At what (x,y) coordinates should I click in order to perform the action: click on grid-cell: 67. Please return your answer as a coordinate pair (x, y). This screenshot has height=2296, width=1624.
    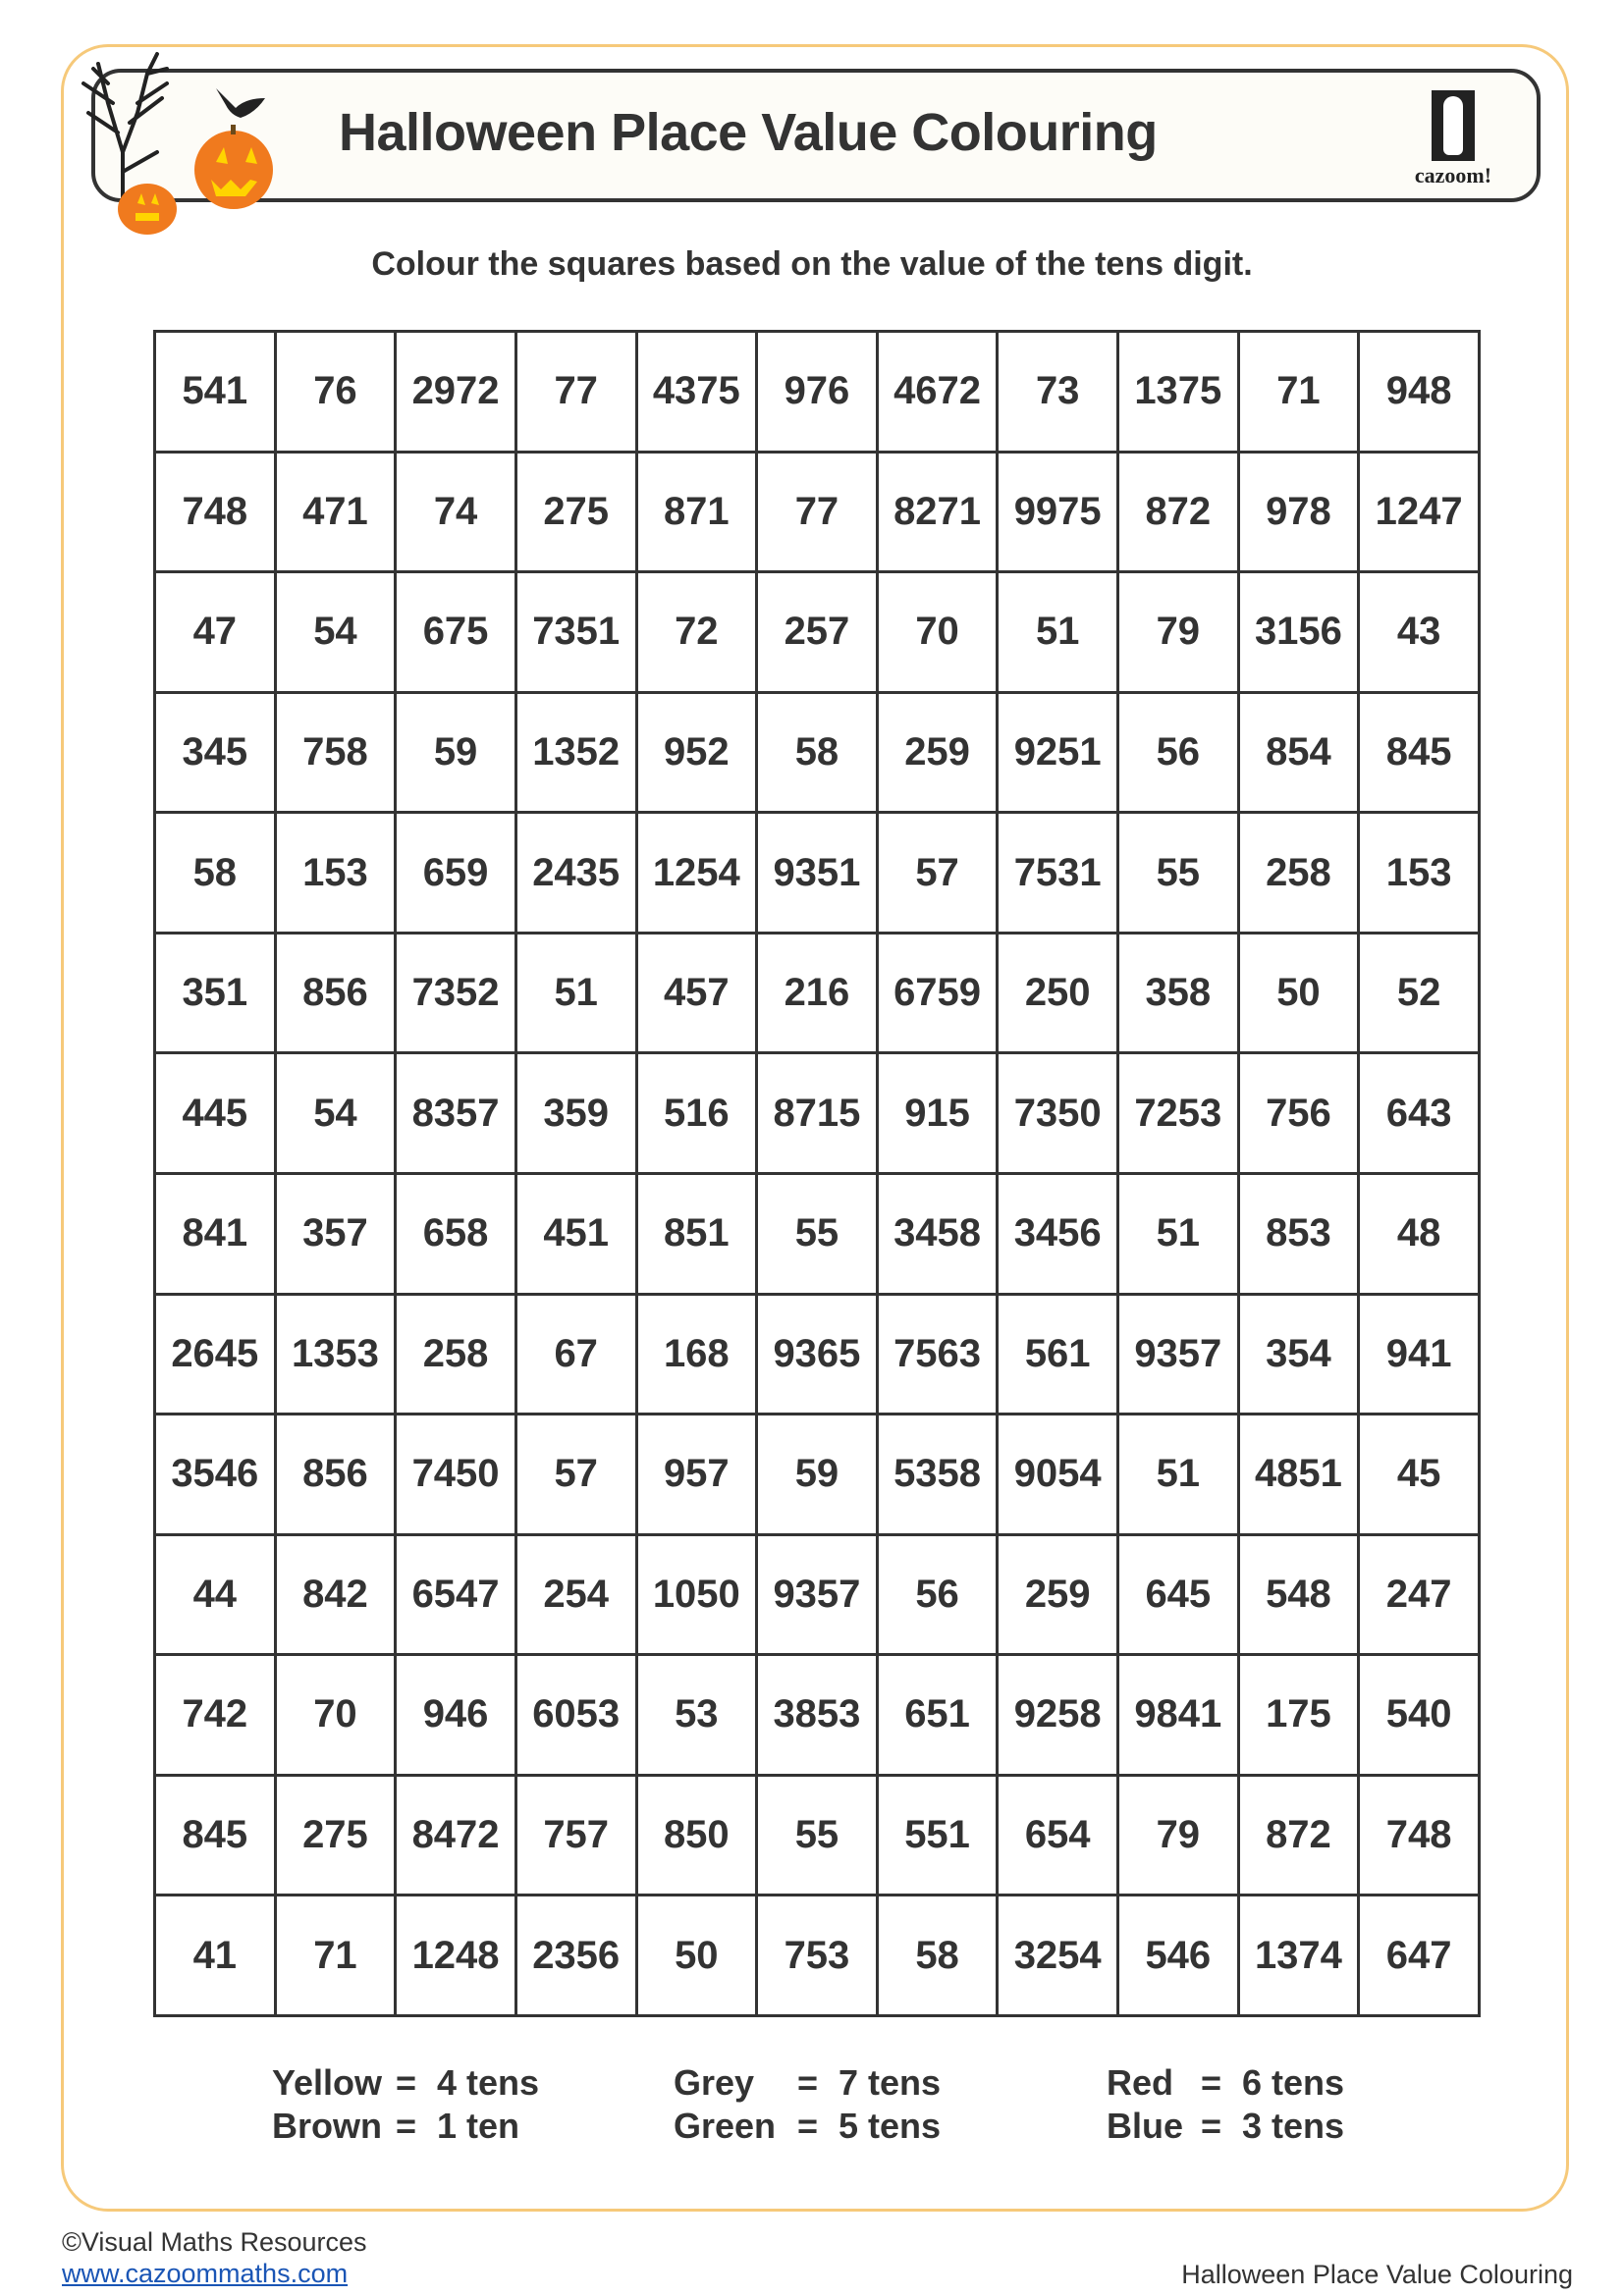
    Looking at the image, I should click on (576, 1354).